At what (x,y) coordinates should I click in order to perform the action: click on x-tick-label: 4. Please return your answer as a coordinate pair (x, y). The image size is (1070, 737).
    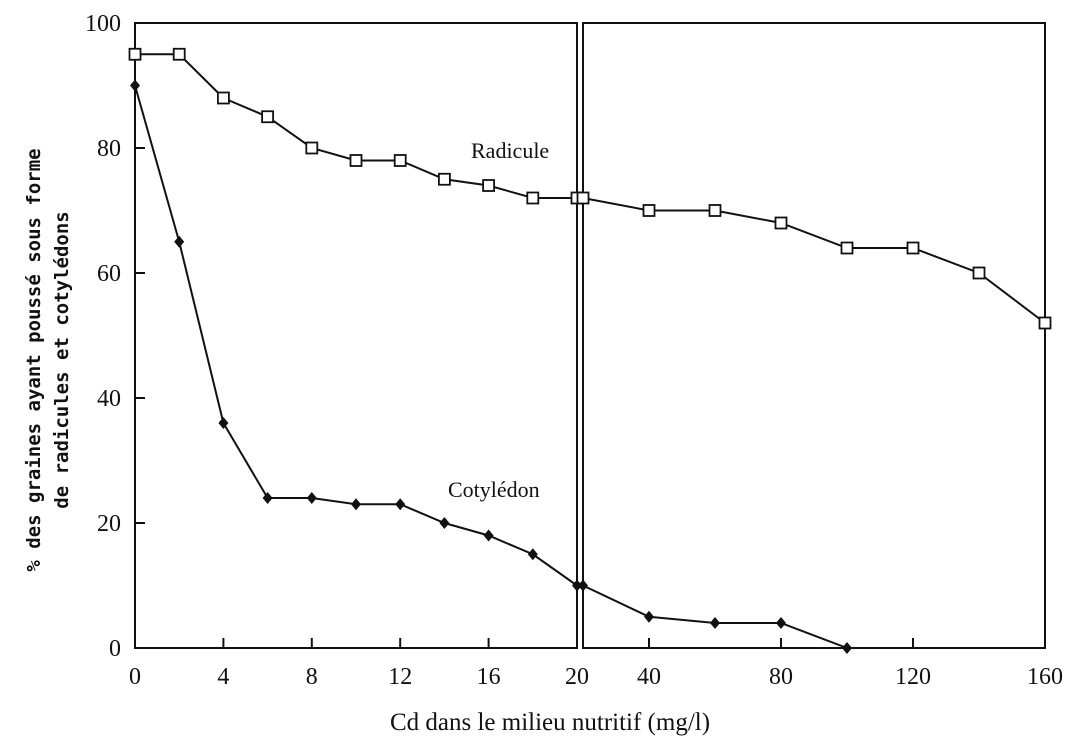
    Looking at the image, I should click on (223, 677).